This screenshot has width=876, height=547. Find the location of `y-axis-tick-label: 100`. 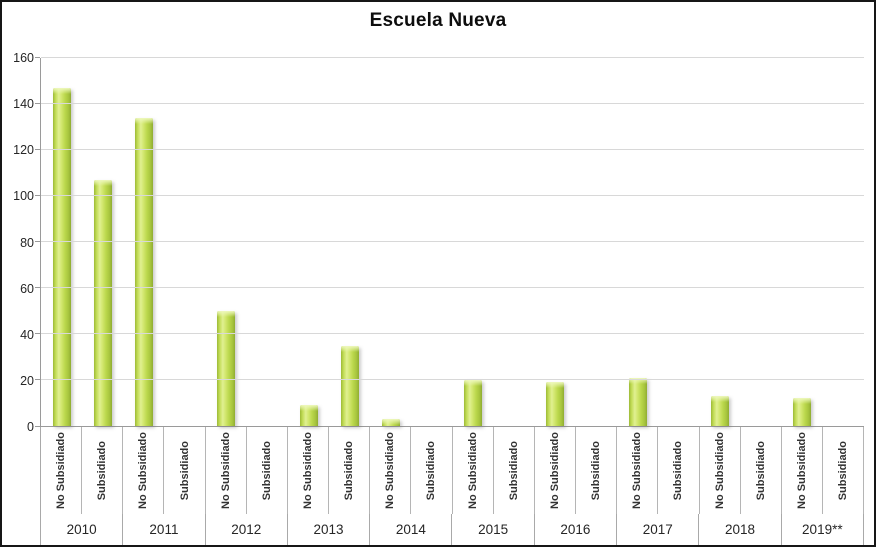

y-axis-tick-label: 100 is located at coordinates (23, 196).